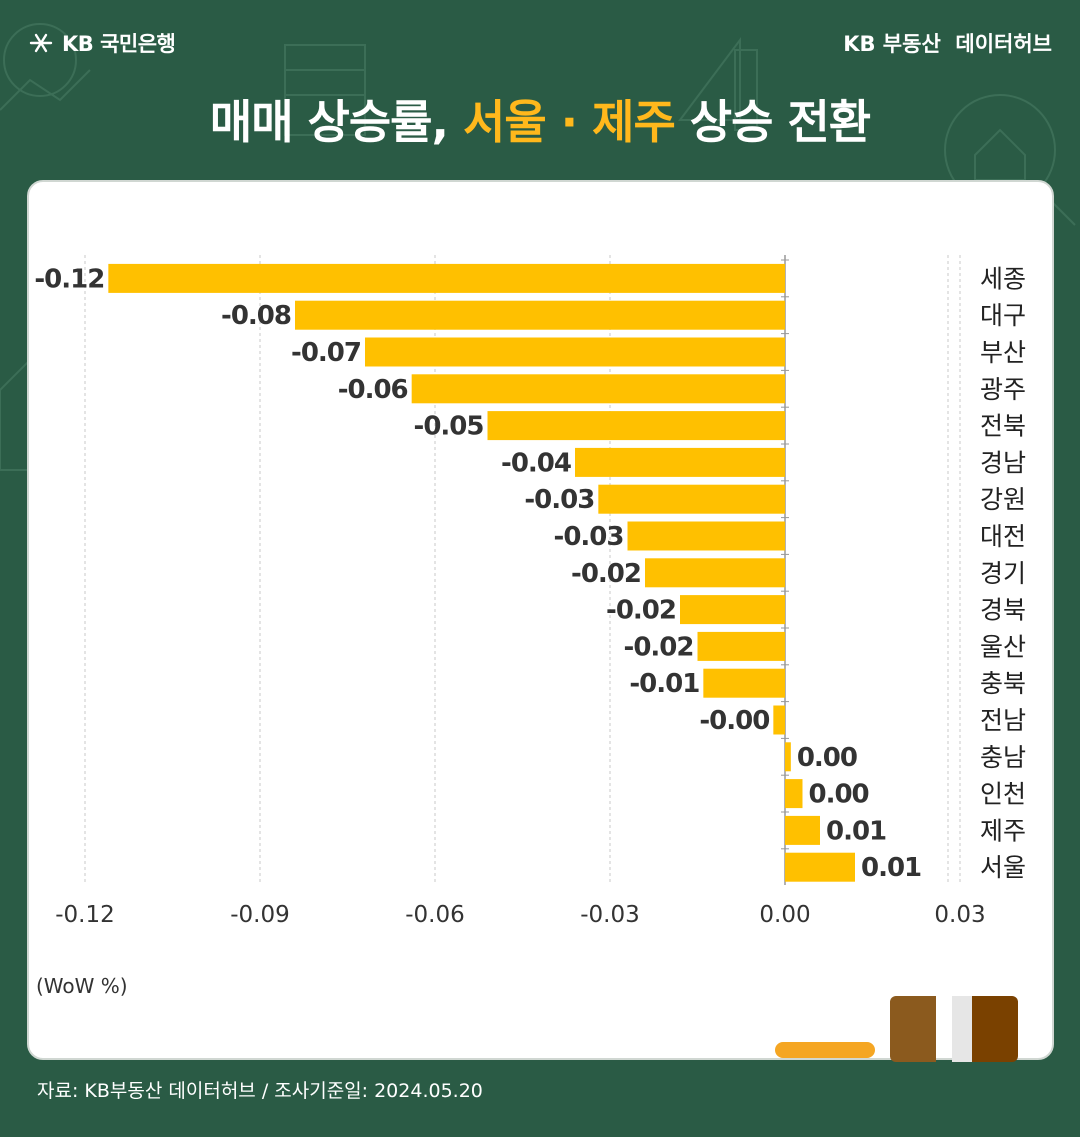 This screenshot has width=1080, height=1137. Describe the element at coordinates (1003, 573) in the screenshot. I see `category-label: 경기` at that location.